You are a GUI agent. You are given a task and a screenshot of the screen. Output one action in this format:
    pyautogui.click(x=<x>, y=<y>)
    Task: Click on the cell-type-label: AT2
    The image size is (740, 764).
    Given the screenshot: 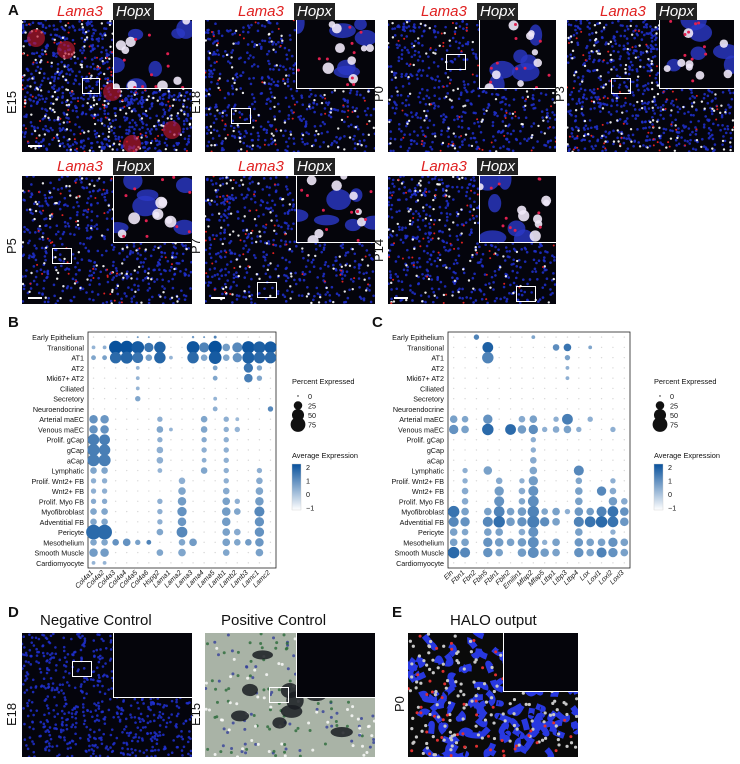 What is the action you would take?
    pyautogui.click(x=437, y=368)
    